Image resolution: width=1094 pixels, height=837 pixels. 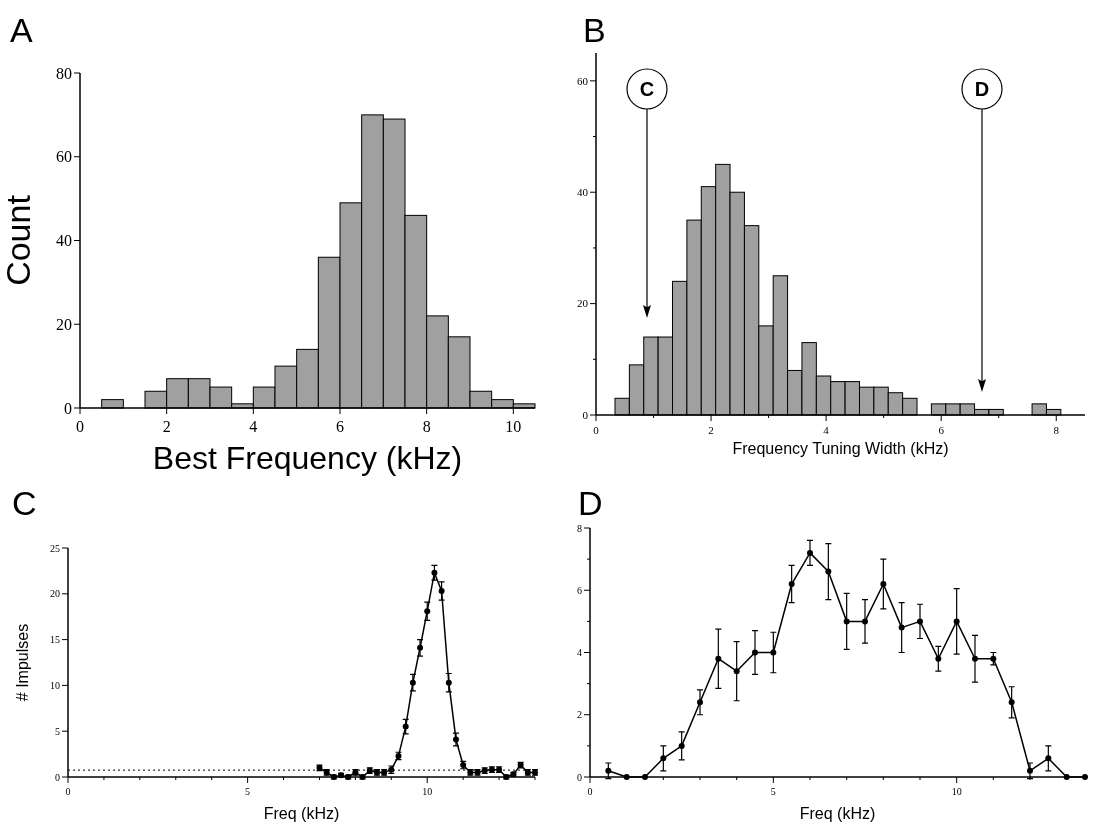 I want to click on annotation: C, so click(x=647, y=89).